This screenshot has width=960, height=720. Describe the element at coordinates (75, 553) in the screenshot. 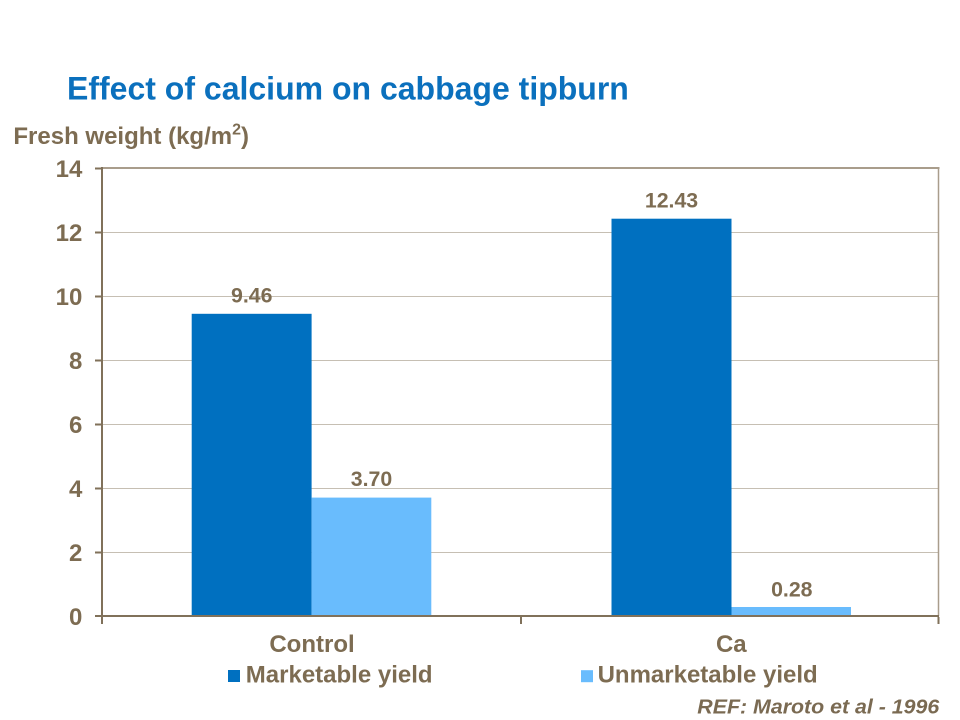

I see `svg-text: 2` at that location.